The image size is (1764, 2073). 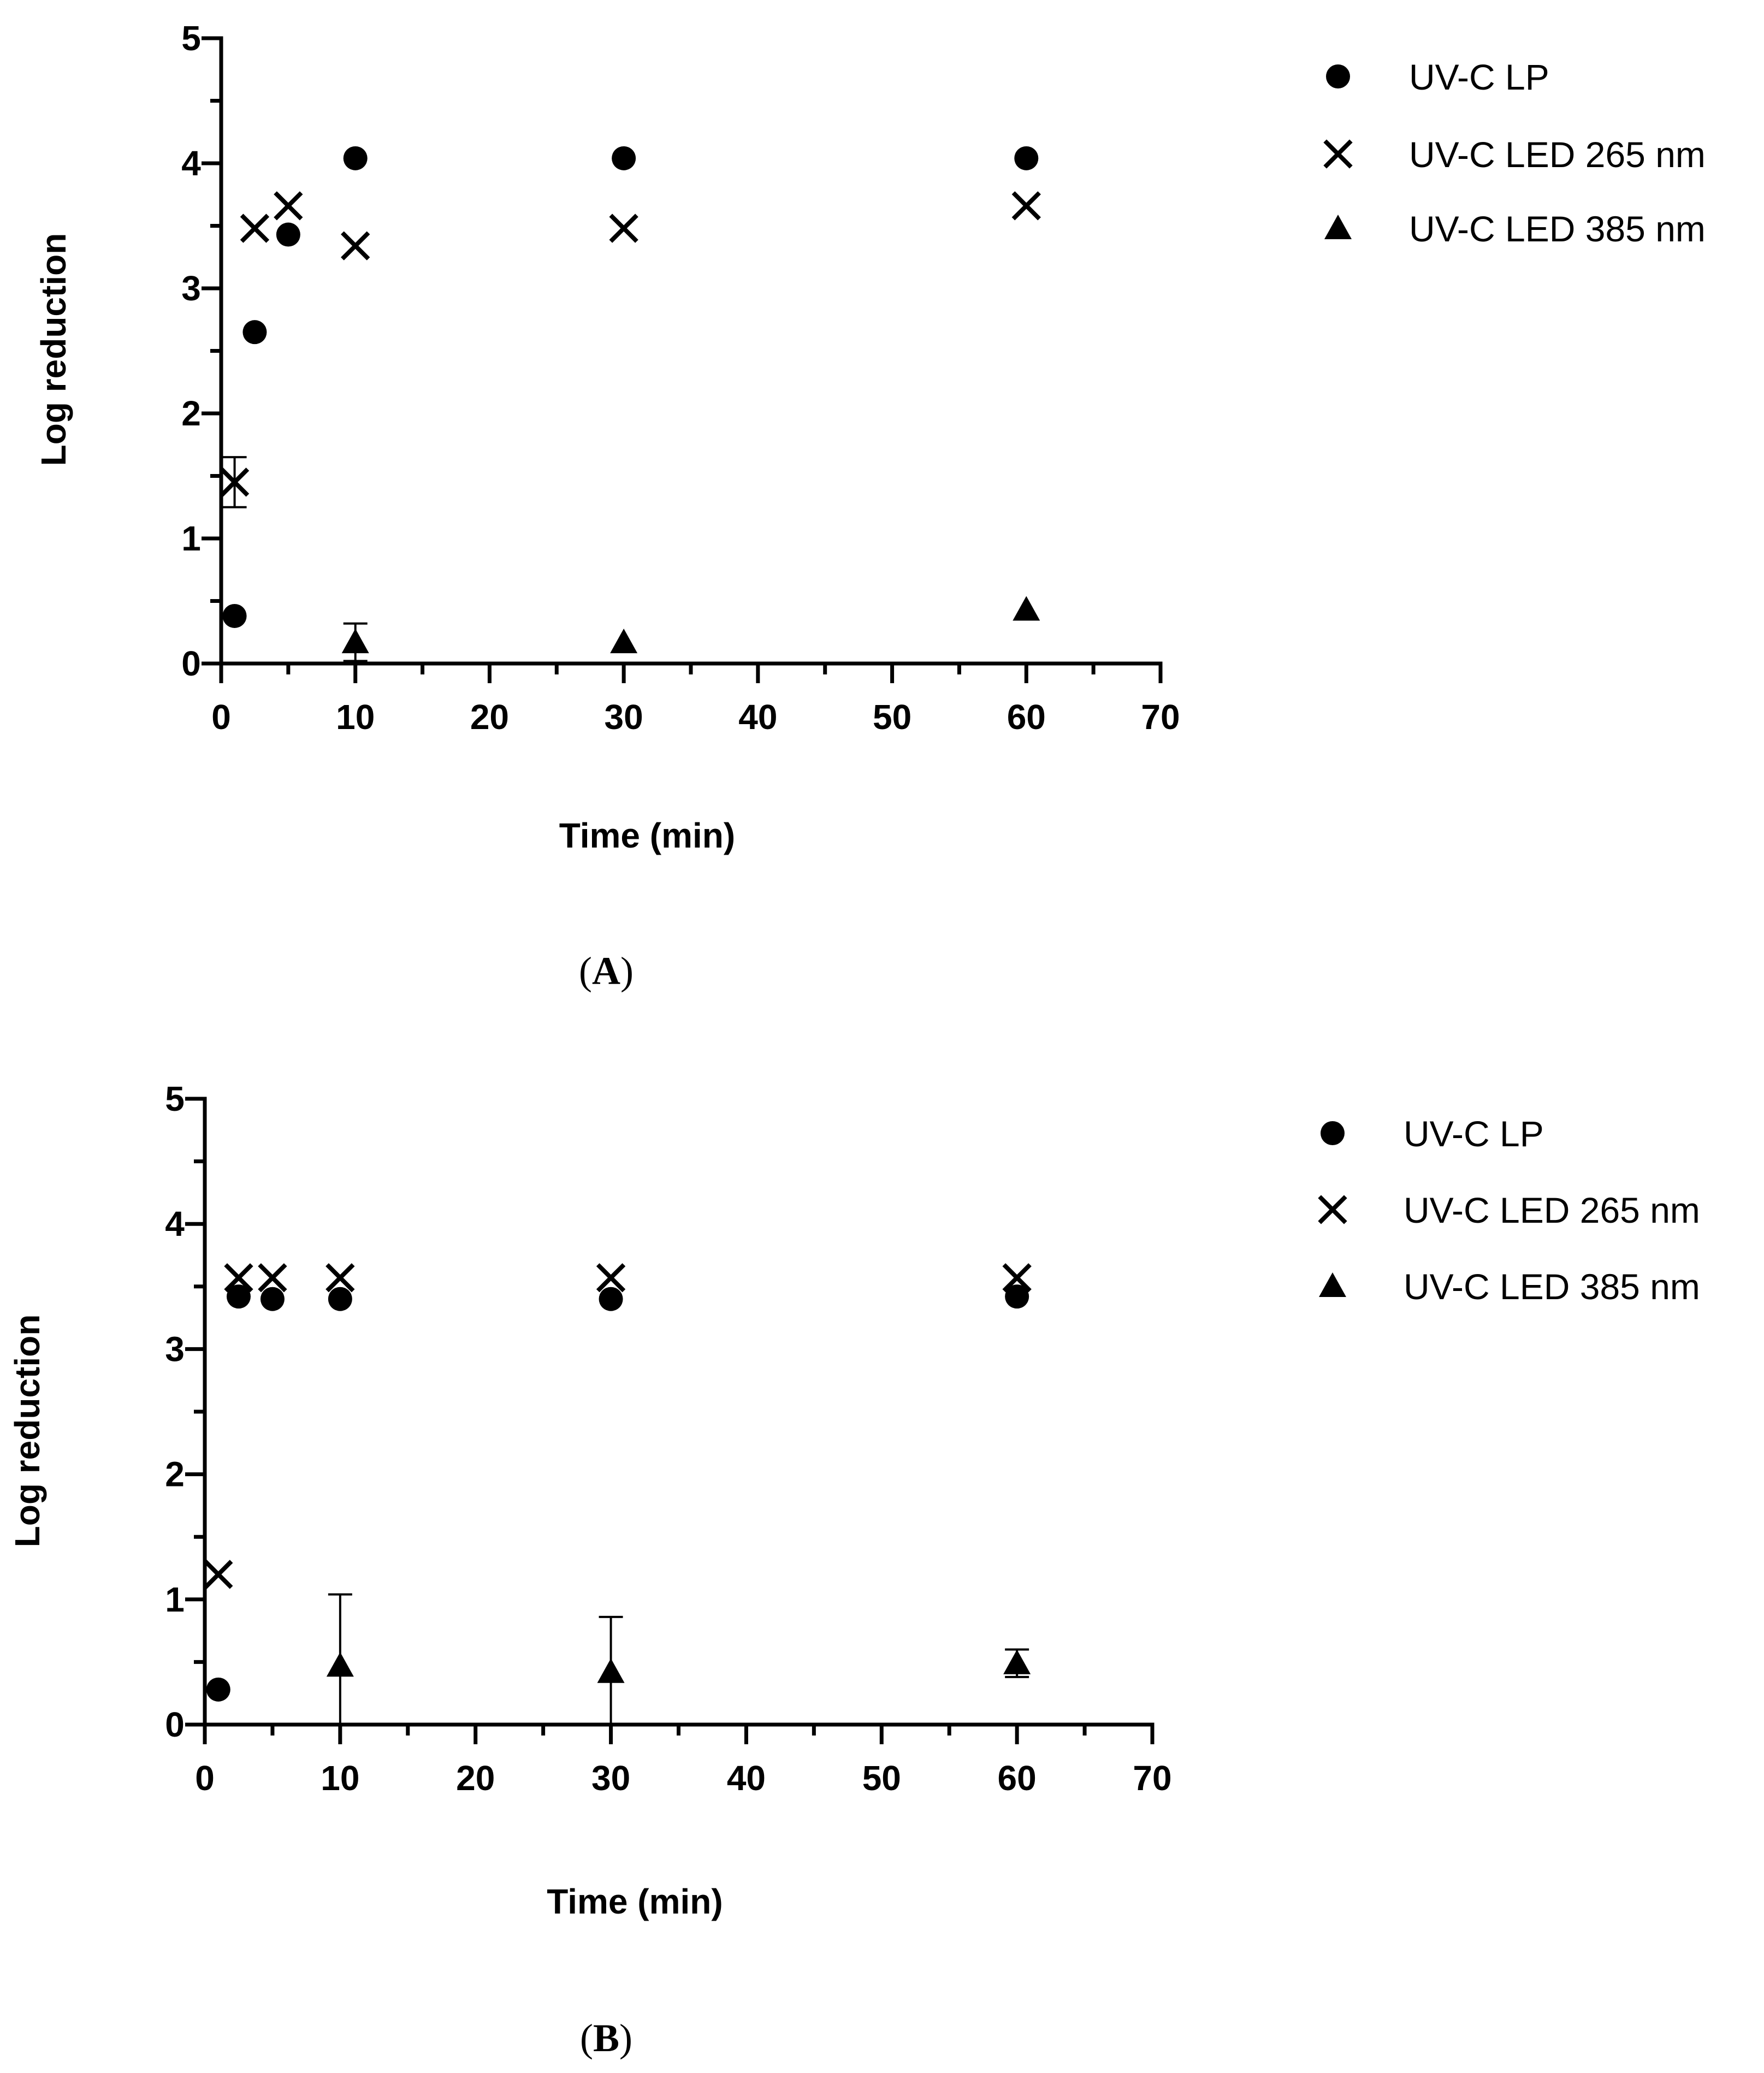 I want to click on chart-a-series-uv-c-led-385-nm, so click(x=690, y=629).